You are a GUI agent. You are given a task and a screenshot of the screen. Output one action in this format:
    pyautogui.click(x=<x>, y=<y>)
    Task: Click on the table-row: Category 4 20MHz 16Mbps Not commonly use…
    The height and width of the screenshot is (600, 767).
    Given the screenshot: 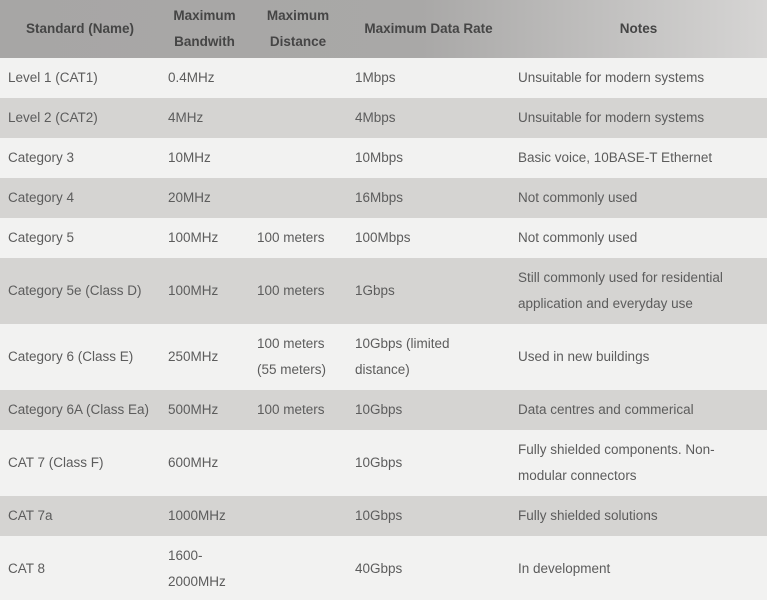 What is the action you would take?
    pyautogui.click(x=383, y=198)
    